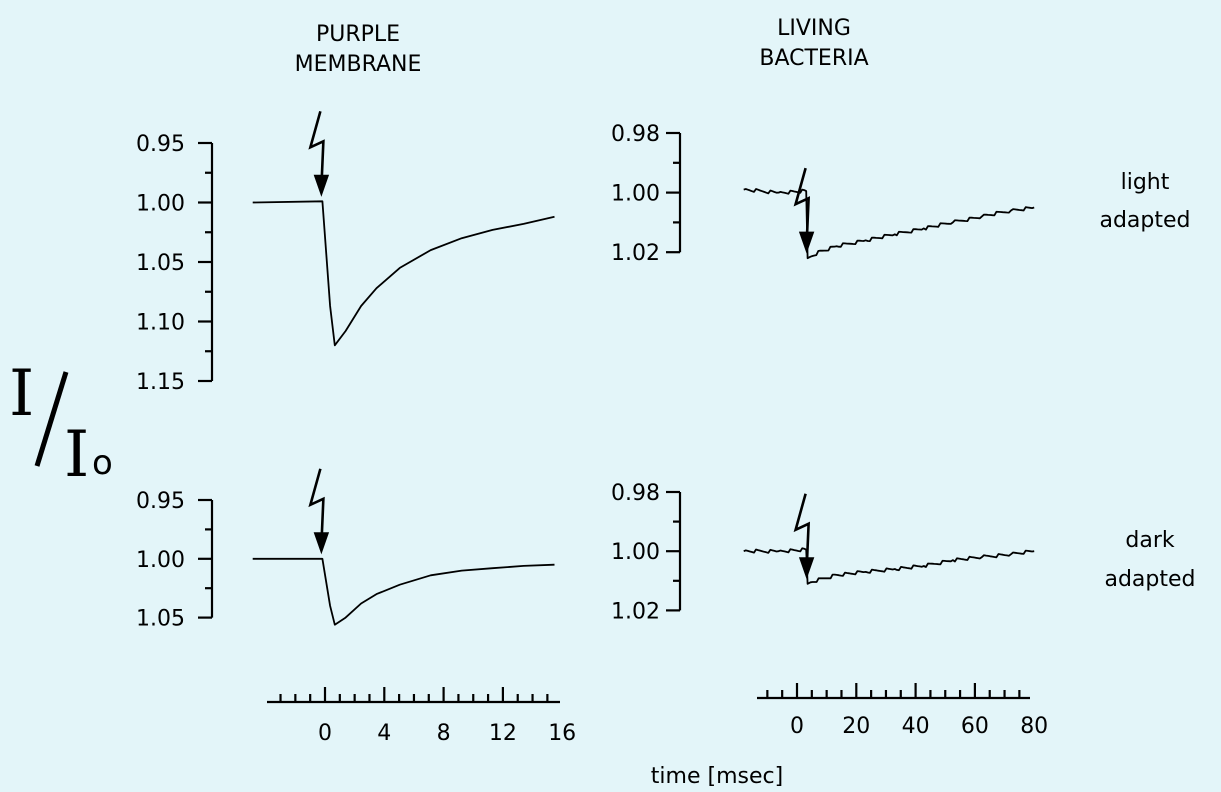 This screenshot has height=792, width=1221. I want to click on column-title-line-1: LIVING, so click(814, 28).